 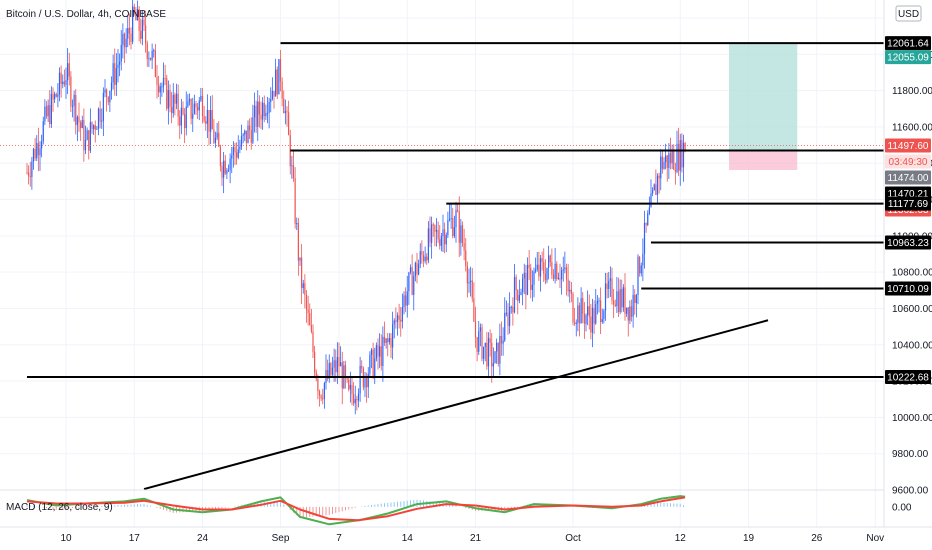 What do you see at coordinates (908, 194) in the screenshot?
I see `price-label-text: 11470.21` at bounding box center [908, 194].